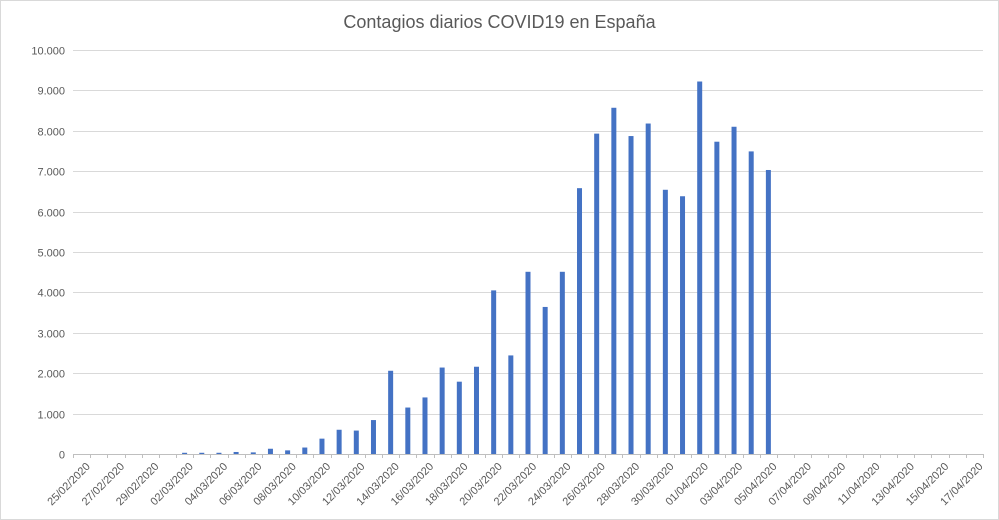 This screenshot has width=999, height=520. Describe the element at coordinates (288, 452) in the screenshot. I see `bar-08-03-2020` at that location.